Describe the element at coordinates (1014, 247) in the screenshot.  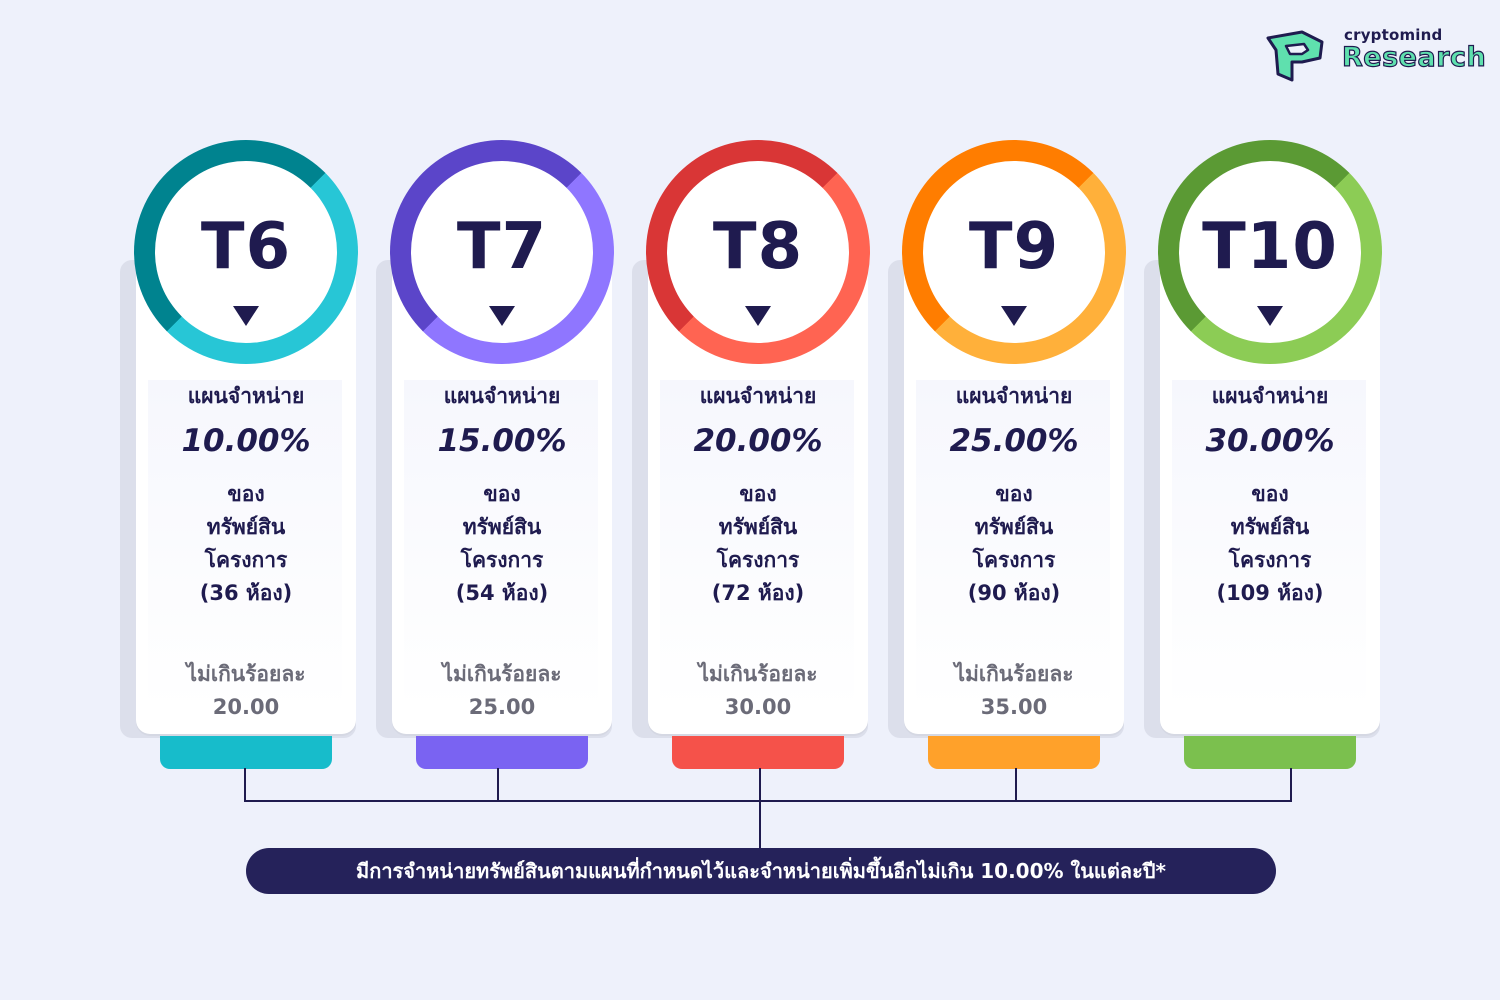
I see `tier-label: T9` at that location.